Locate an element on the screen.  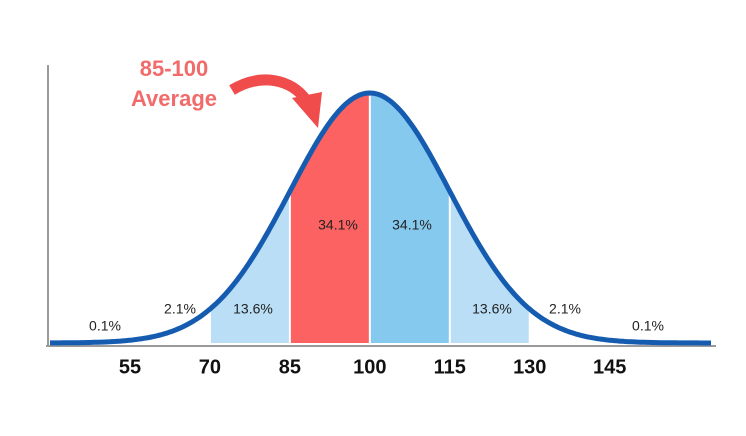
annotation-arrow is located at coordinates (270, 89).